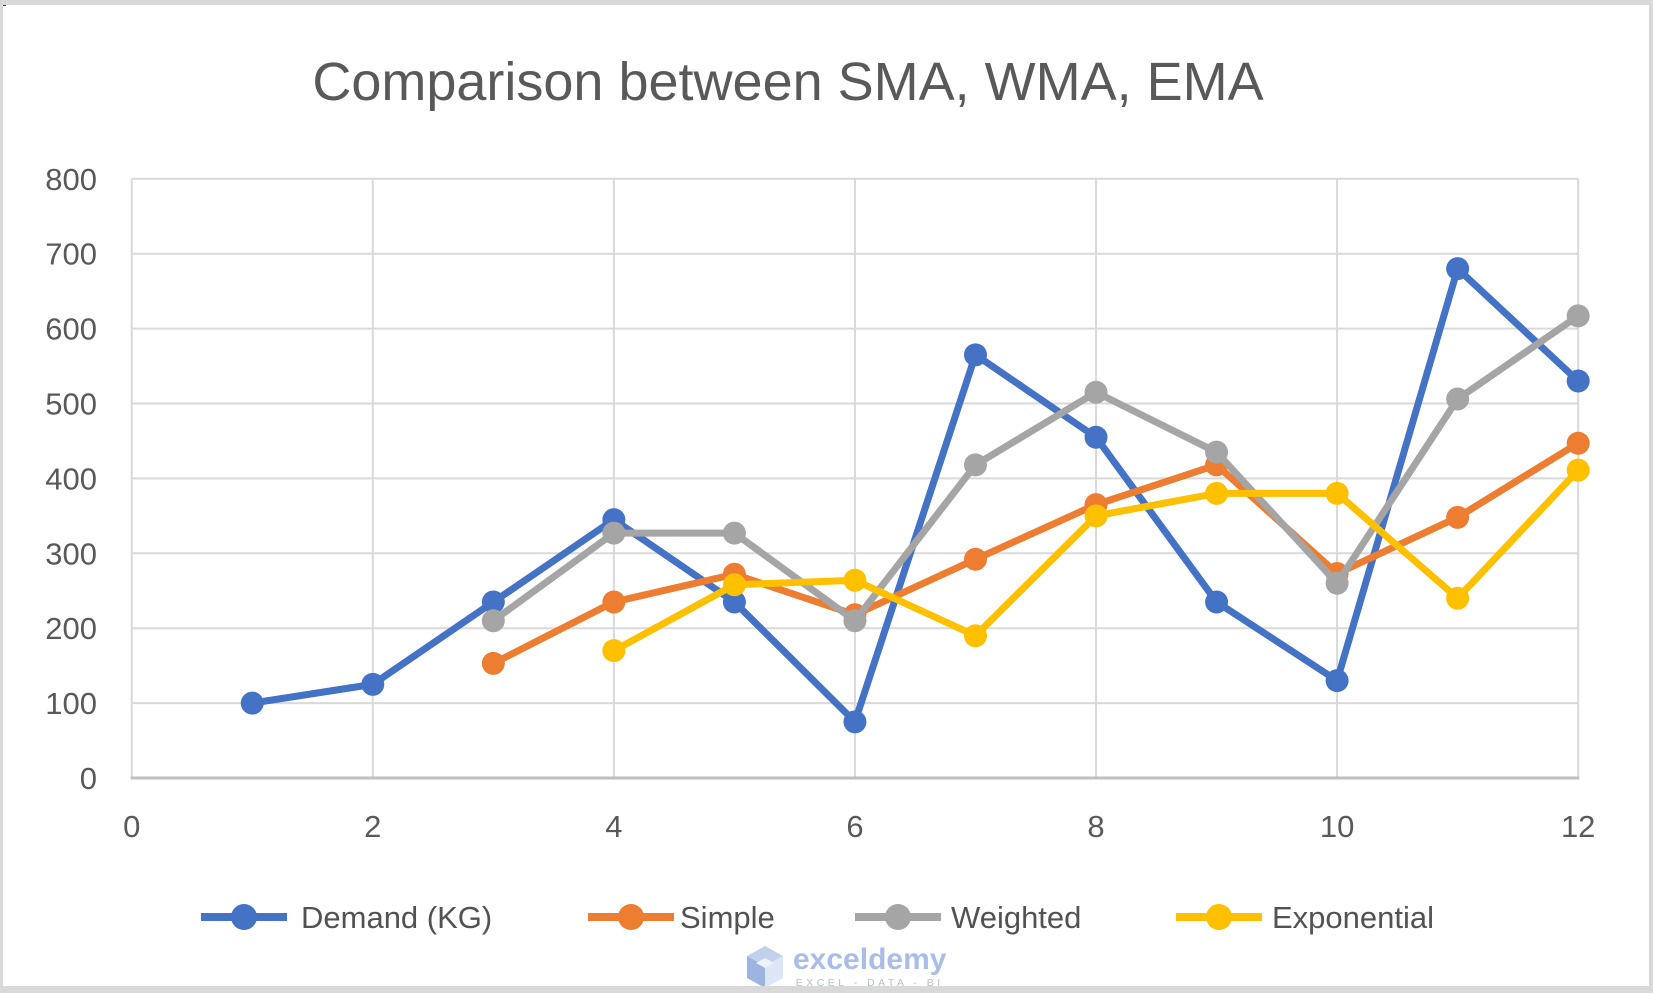 This screenshot has width=1653, height=993. I want to click on legend-label: Demand (KG), so click(396, 917).